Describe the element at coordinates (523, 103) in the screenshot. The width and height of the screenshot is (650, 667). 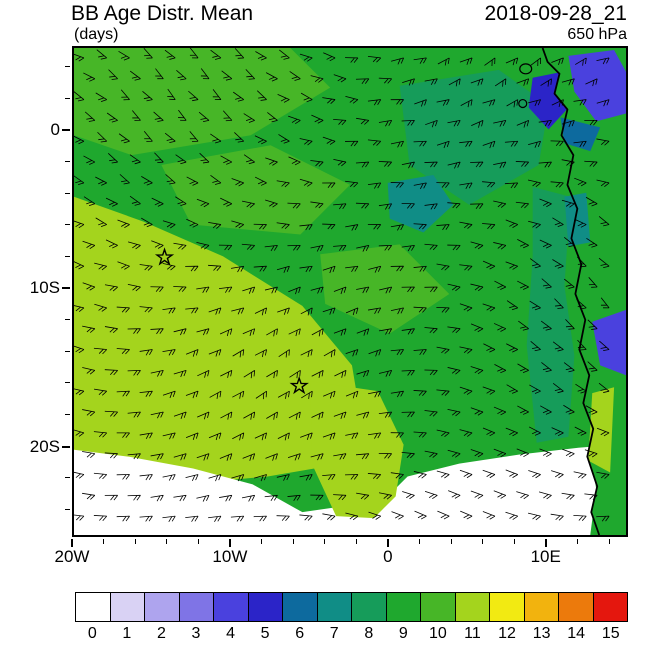
I see `coast-contour` at that location.